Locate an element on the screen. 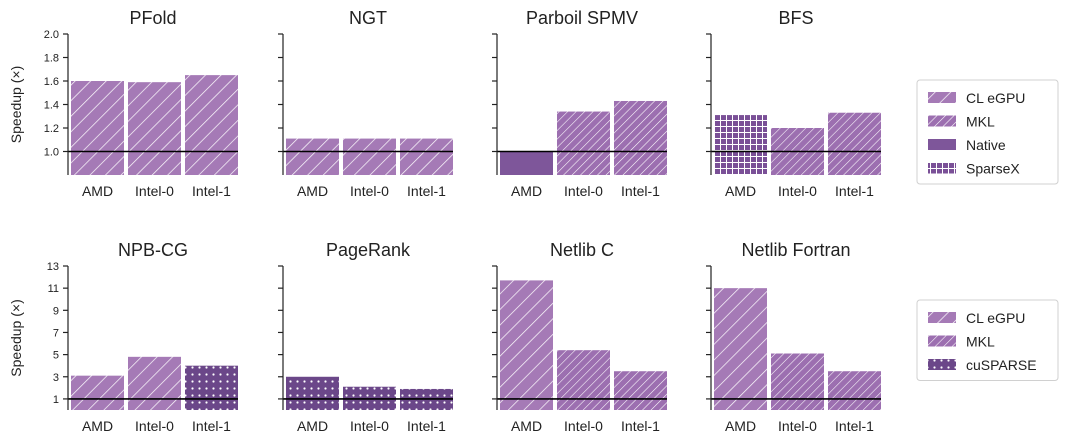 Image resolution: width=1066 pixels, height=442 pixels. y-tick-label: 1.4 is located at coordinates (51, 106).